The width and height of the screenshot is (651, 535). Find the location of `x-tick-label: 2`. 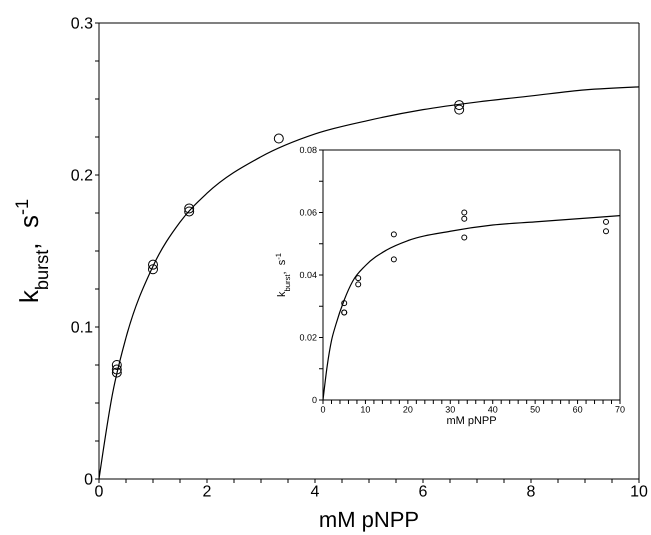

x-tick-label: 2 is located at coordinates (207, 491).